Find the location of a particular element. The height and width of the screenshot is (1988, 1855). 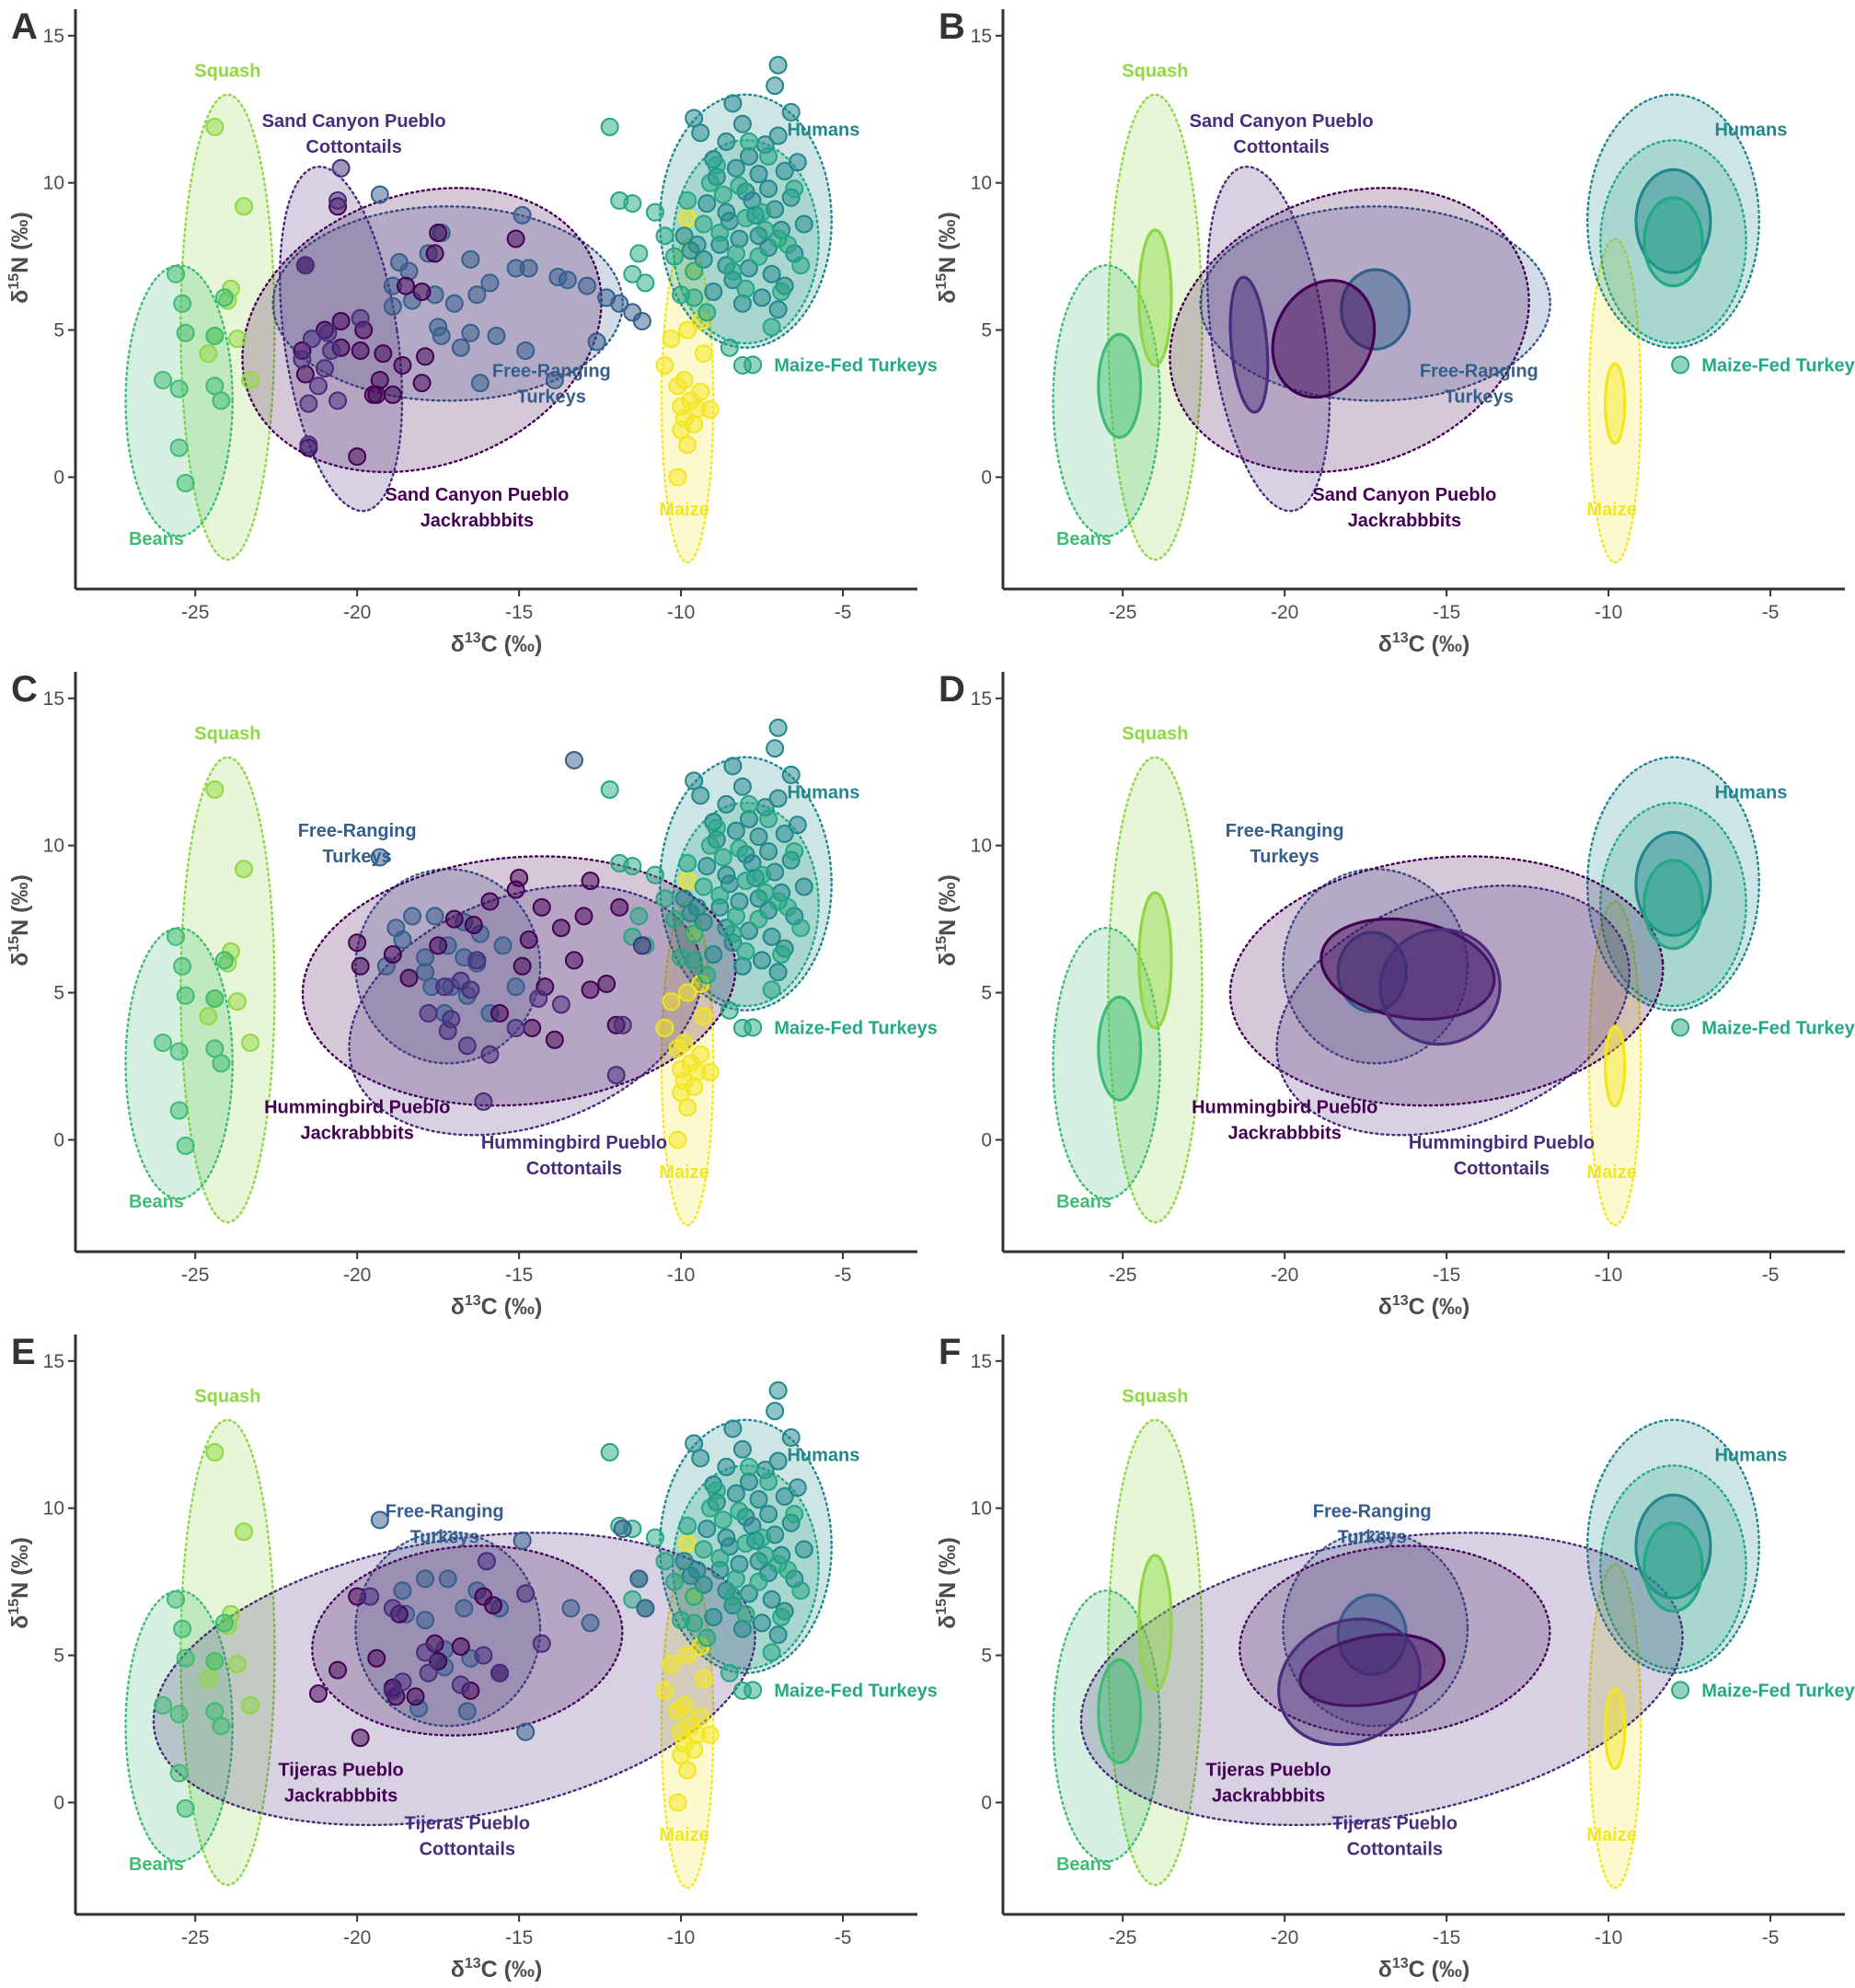

label-squash-f: Squash is located at coordinates (1155, 1397).